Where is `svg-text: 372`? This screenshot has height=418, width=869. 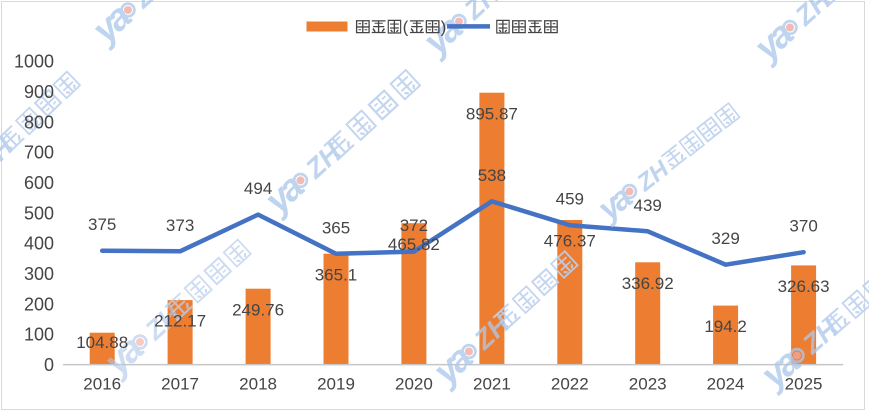
svg-text: 372 is located at coordinates (414, 225).